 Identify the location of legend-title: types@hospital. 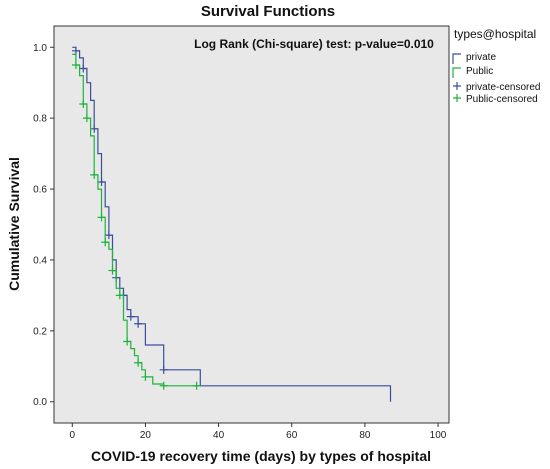
(495, 34).